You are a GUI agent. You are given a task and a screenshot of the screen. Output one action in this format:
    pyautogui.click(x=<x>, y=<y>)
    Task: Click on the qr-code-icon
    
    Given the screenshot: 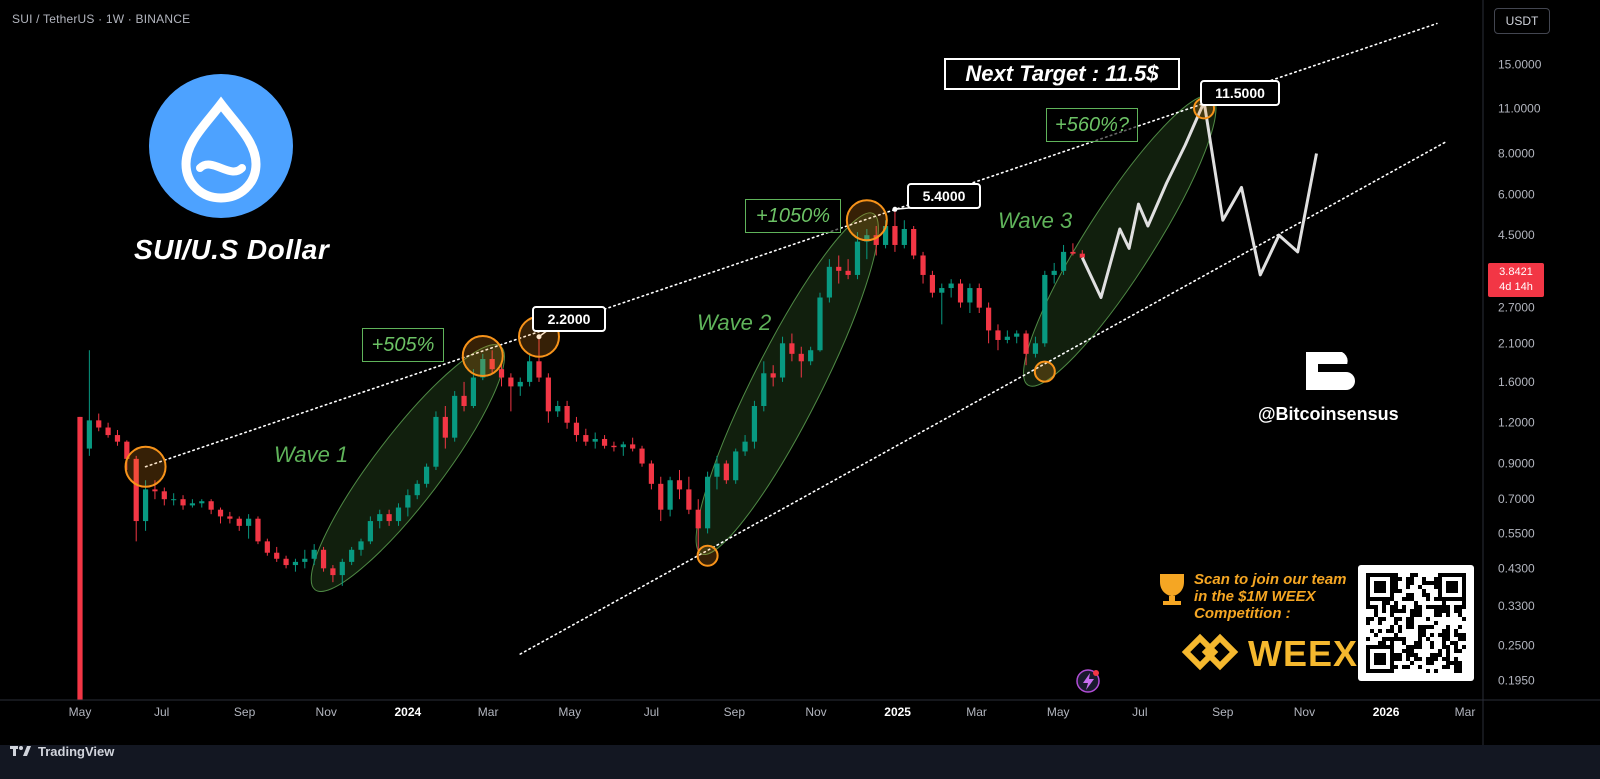 What is the action you would take?
    pyautogui.click(x=1416, y=623)
    